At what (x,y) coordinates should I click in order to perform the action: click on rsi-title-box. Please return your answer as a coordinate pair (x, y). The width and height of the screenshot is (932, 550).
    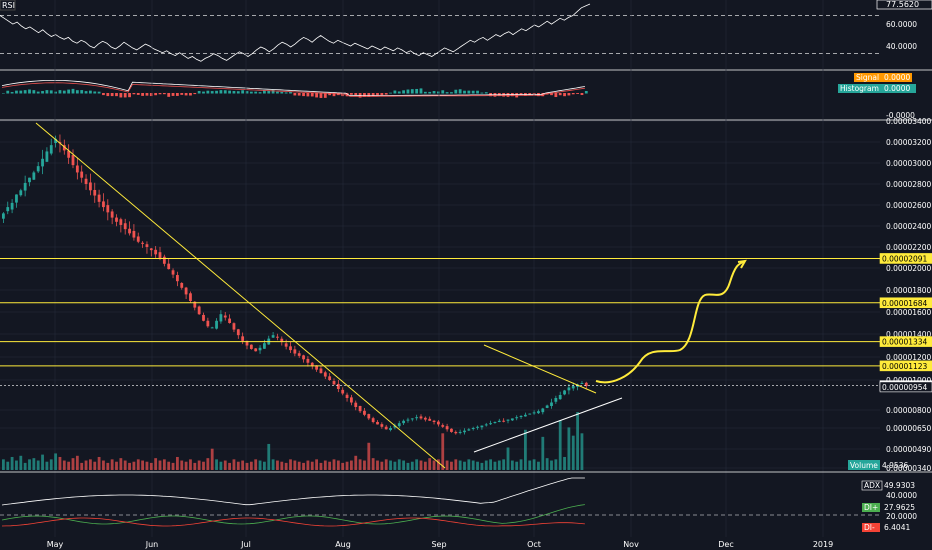
    Looking at the image, I should click on (8, 5).